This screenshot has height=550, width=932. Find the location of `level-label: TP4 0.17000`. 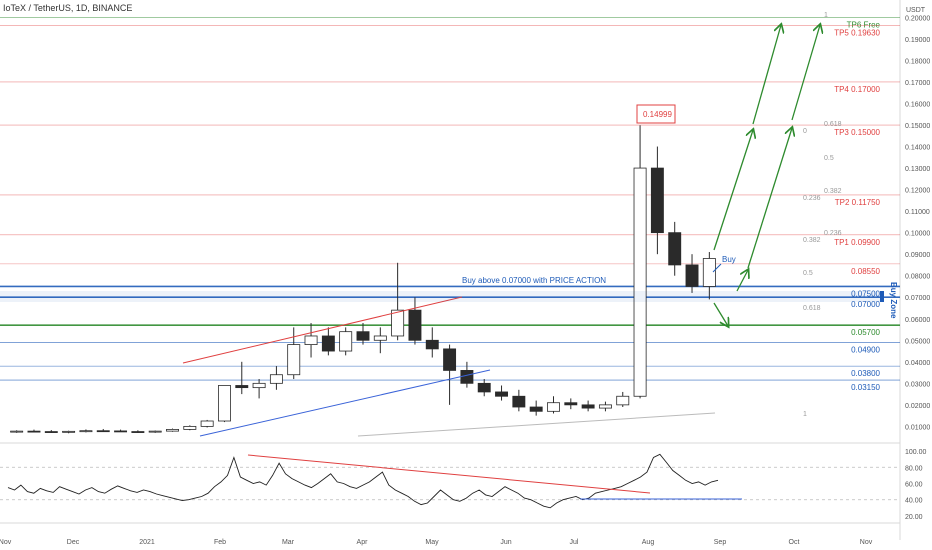

level-label: TP4 0.17000 is located at coordinates (857, 89).